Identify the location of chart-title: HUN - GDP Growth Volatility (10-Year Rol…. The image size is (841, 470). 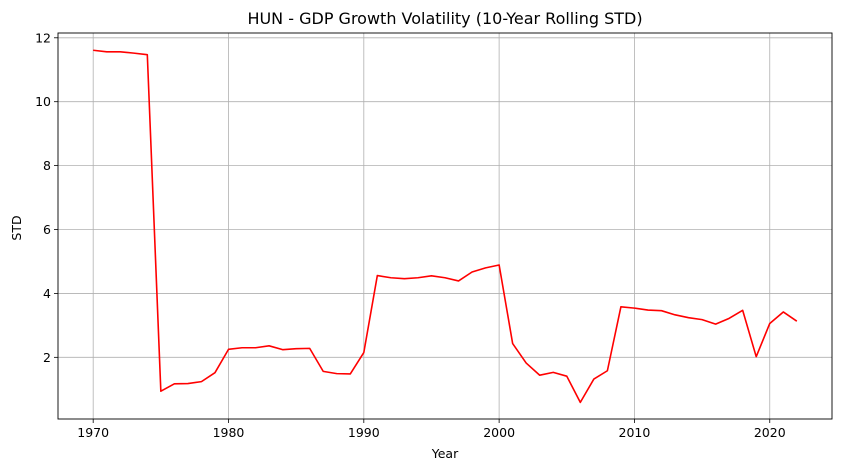
(444, 18).